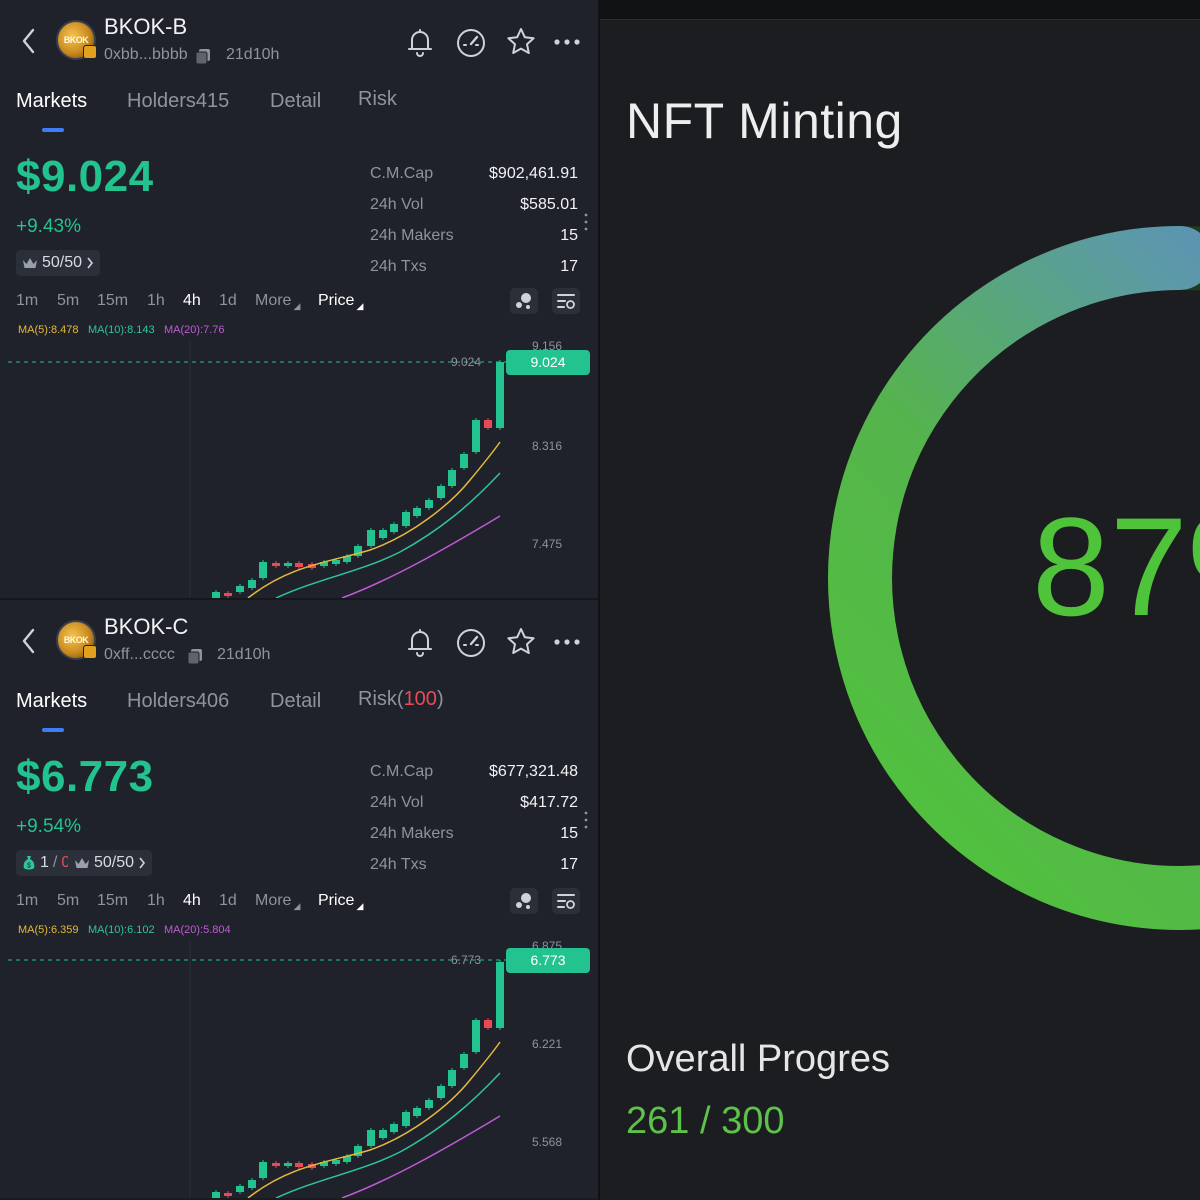 The image size is (1200, 1200). I want to click on pane-divider, so click(599, 600).